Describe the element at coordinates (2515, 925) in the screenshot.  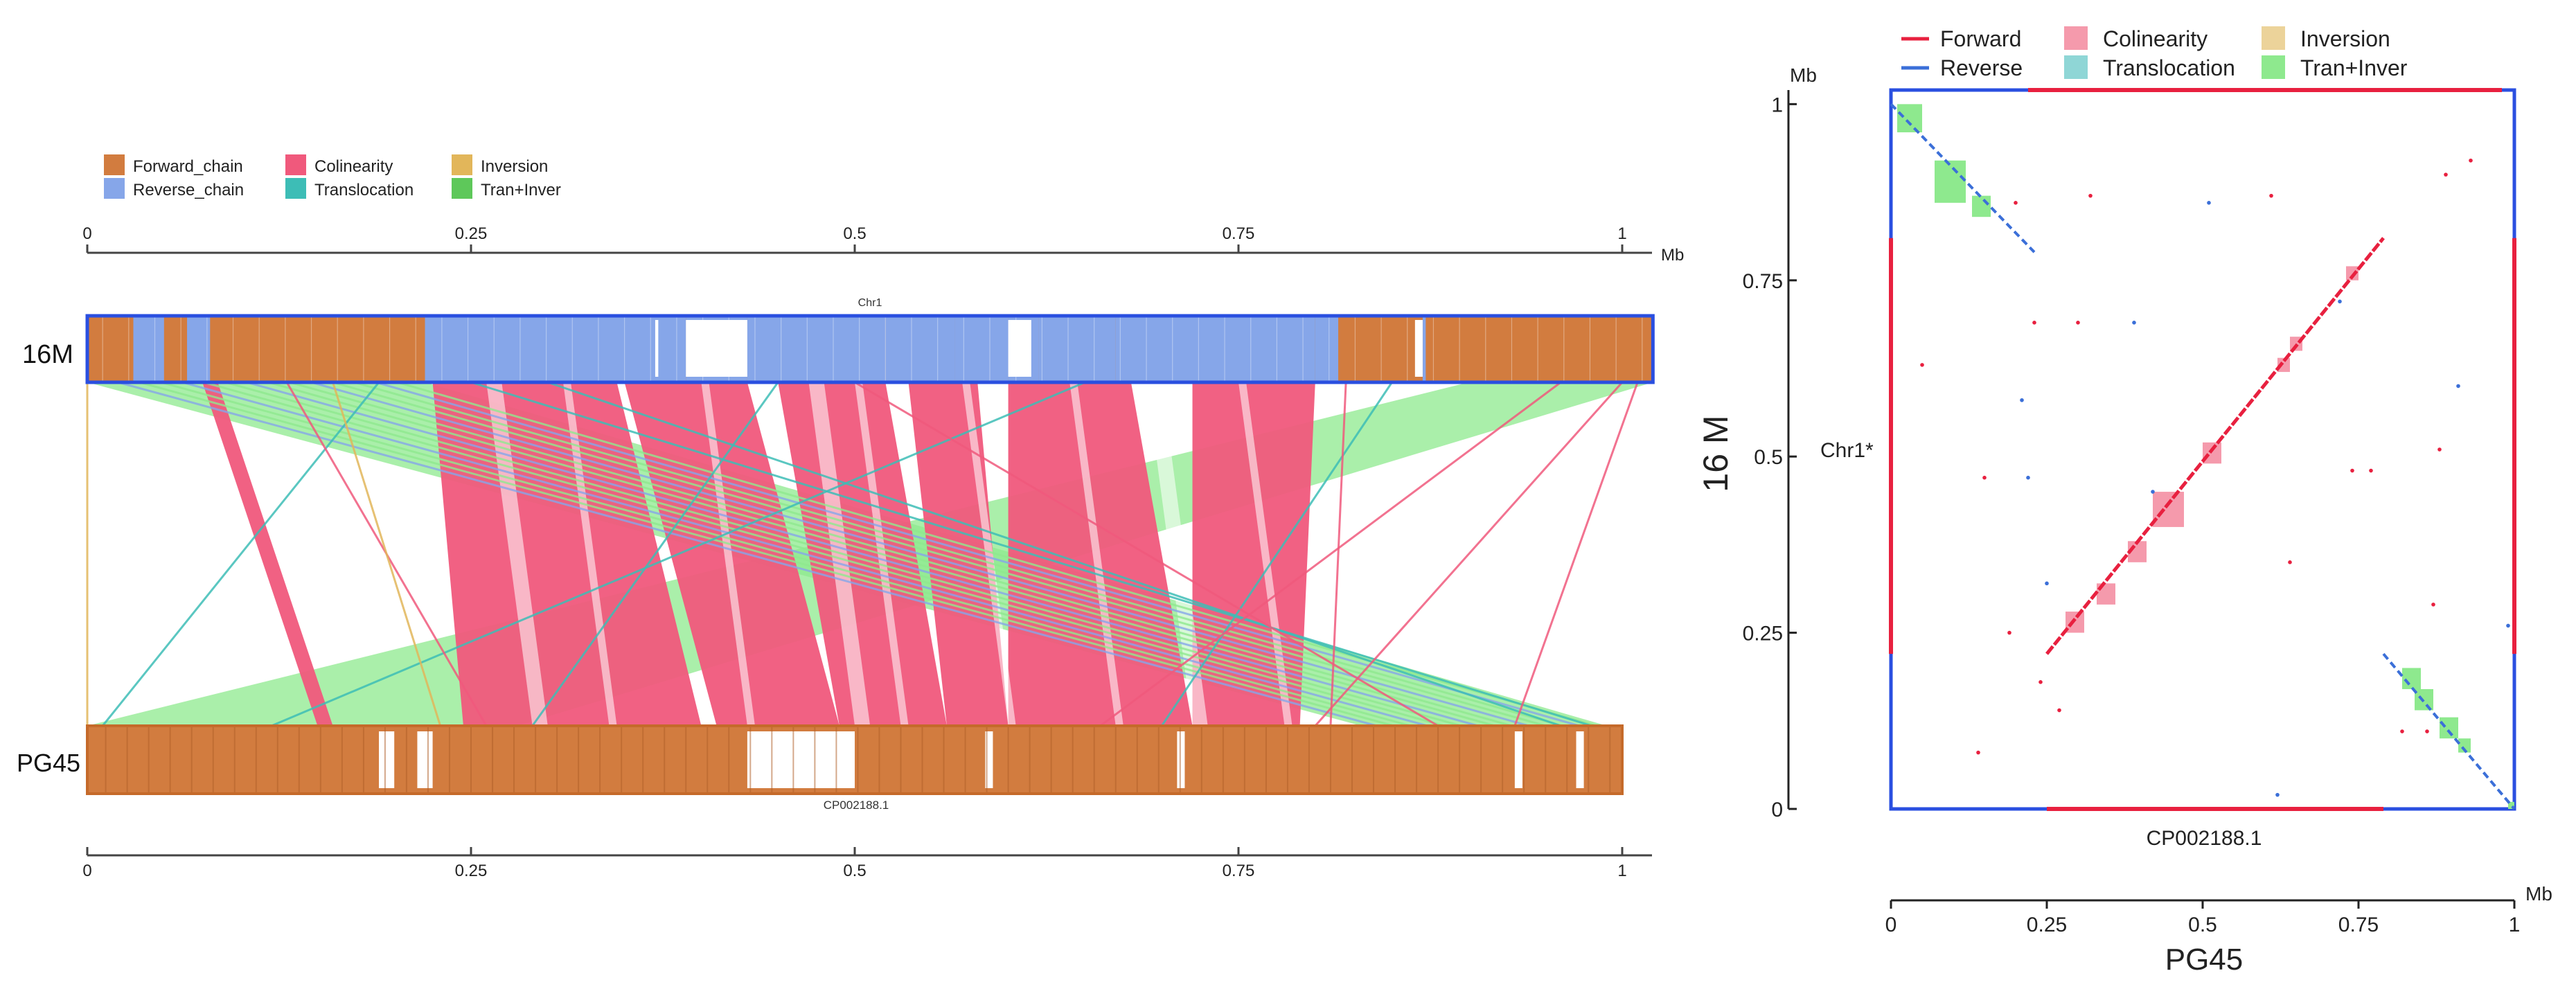
I see `x-tick-label: 1` at that location.